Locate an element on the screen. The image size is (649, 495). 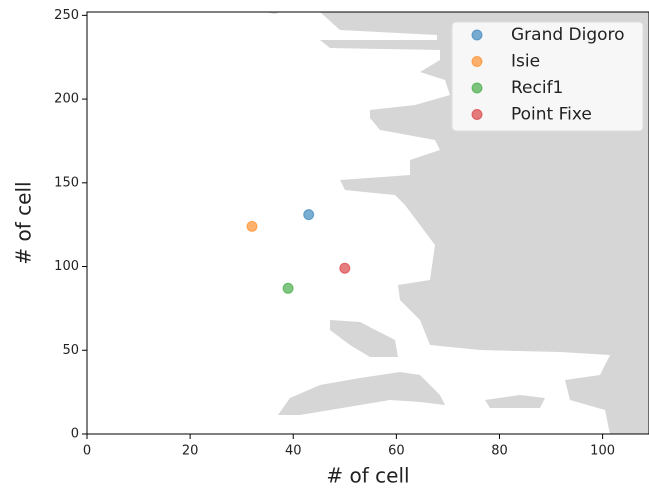
x-tick-label: 100 is located at coordinates (602, 451).